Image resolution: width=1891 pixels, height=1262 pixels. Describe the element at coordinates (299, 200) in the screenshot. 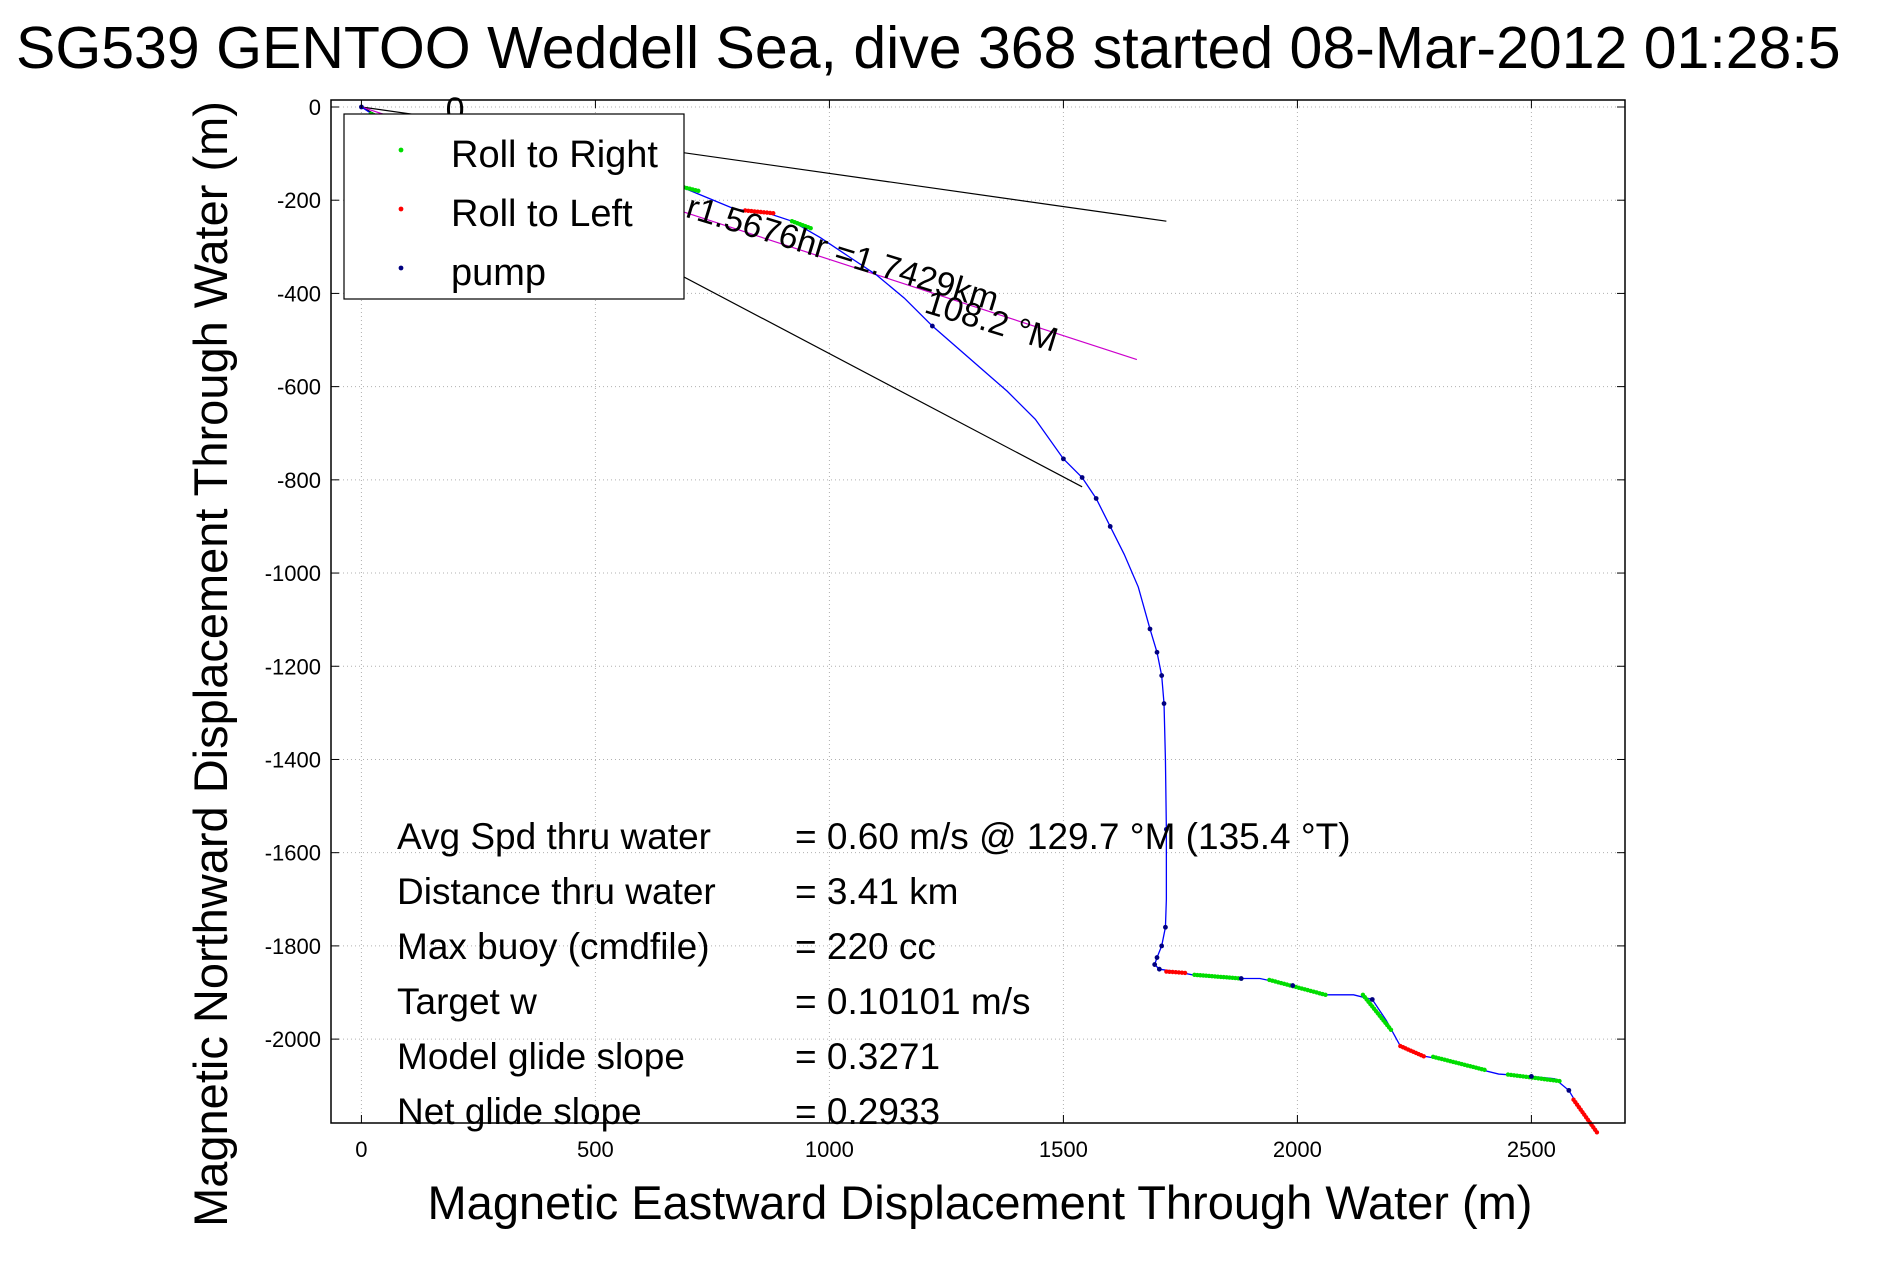

I see `y-tick-label: -200` at that location.